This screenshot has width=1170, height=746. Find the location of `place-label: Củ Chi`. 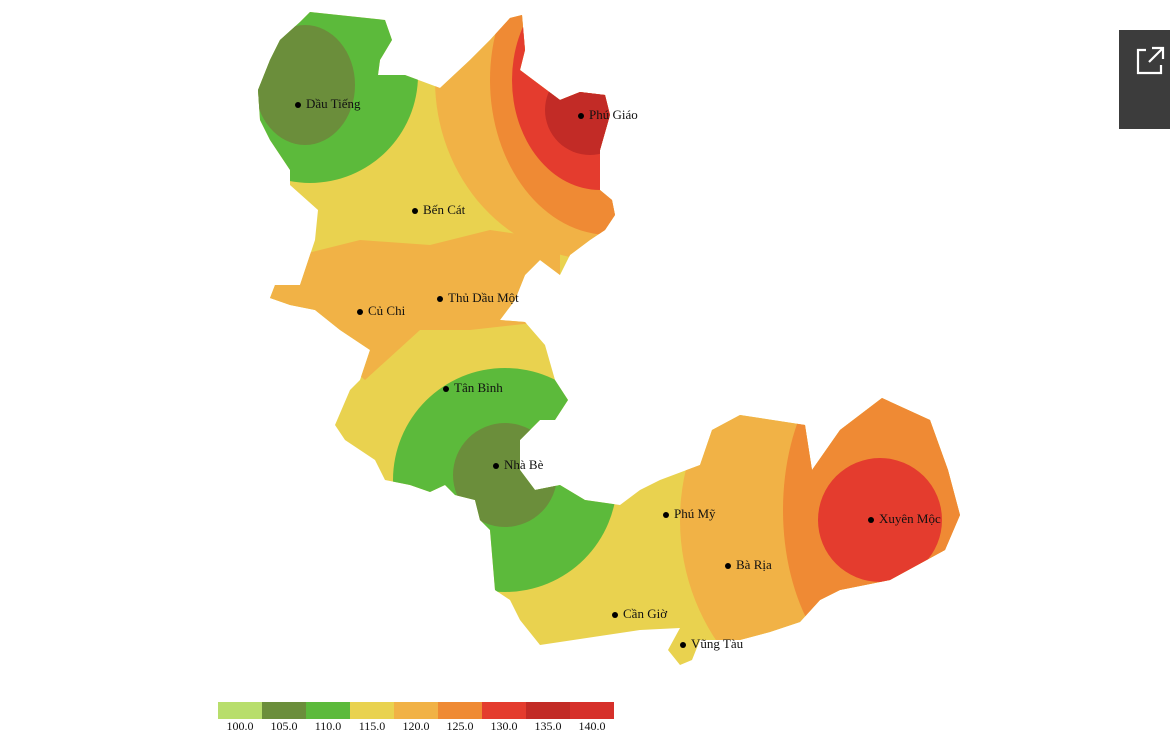

place-label: Củ Chi is located at coordinates (387, 310).